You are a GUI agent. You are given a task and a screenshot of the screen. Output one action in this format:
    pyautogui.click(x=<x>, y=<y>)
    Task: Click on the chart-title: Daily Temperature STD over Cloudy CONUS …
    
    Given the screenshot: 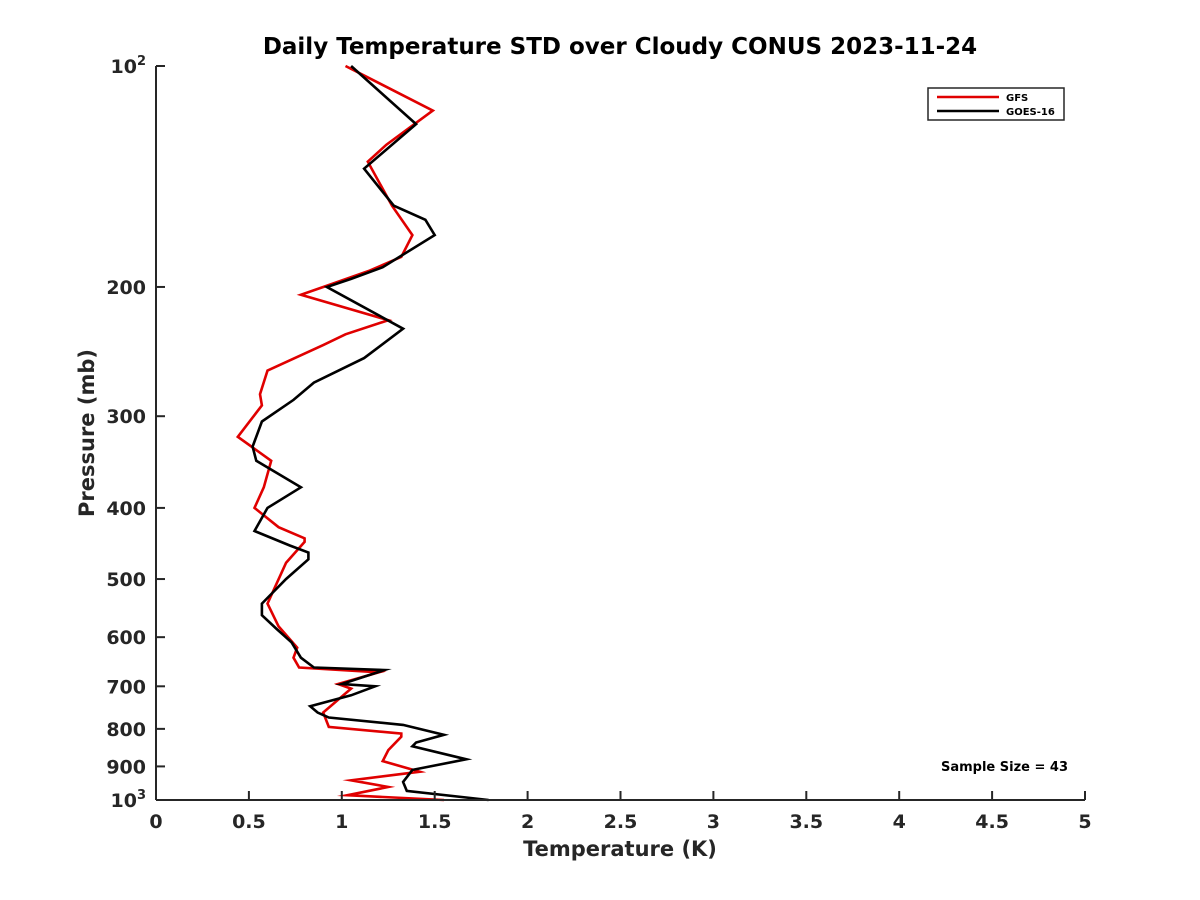 What is the action you would take?
    pyautogui.click(x=620, y=47)
    